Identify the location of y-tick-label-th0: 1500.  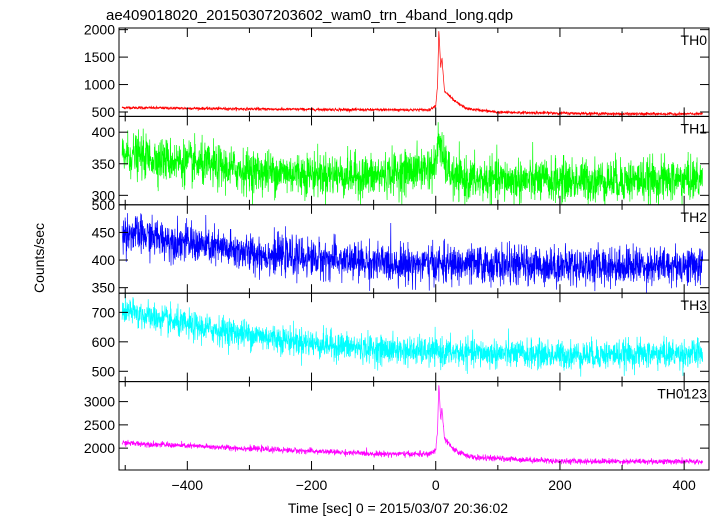
(99, 57).